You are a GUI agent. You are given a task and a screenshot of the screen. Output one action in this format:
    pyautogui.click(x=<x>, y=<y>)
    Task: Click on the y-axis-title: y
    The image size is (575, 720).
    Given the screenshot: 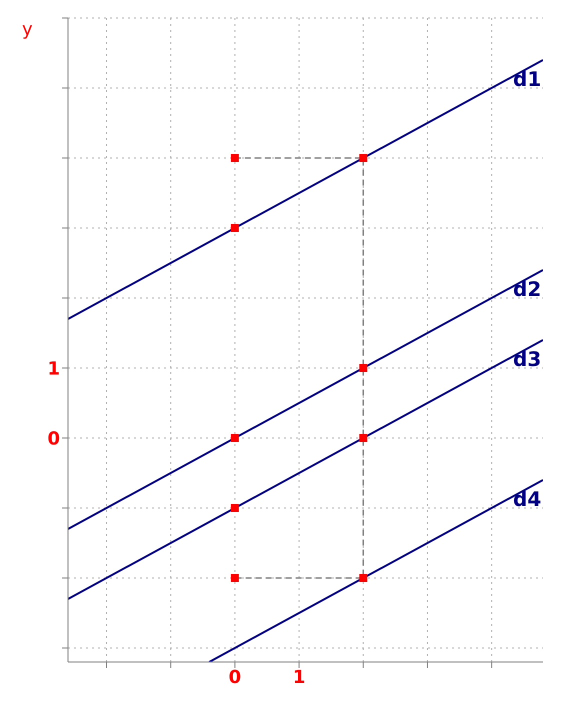 What is the action you would take?
    pyautogui.click(x=27, y=29)
    